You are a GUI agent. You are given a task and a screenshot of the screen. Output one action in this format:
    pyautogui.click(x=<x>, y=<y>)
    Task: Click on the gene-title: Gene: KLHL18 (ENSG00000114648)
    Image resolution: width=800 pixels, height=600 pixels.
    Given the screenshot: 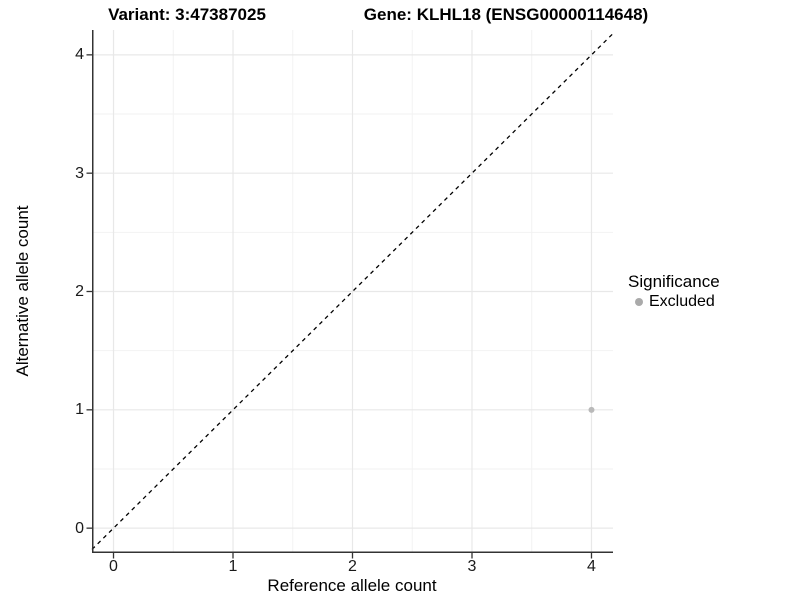 What is the action you would take?
    pyautogui.click(x=506, y=14)
    